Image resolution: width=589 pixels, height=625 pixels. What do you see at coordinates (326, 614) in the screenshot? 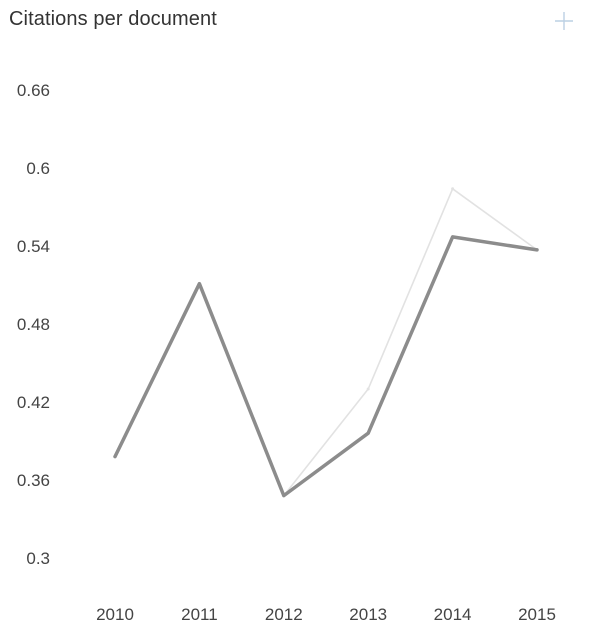
I see `x-axis-ticks: 2010 2011 2012 2013 2014 2015` at bounding box center [326, 614].